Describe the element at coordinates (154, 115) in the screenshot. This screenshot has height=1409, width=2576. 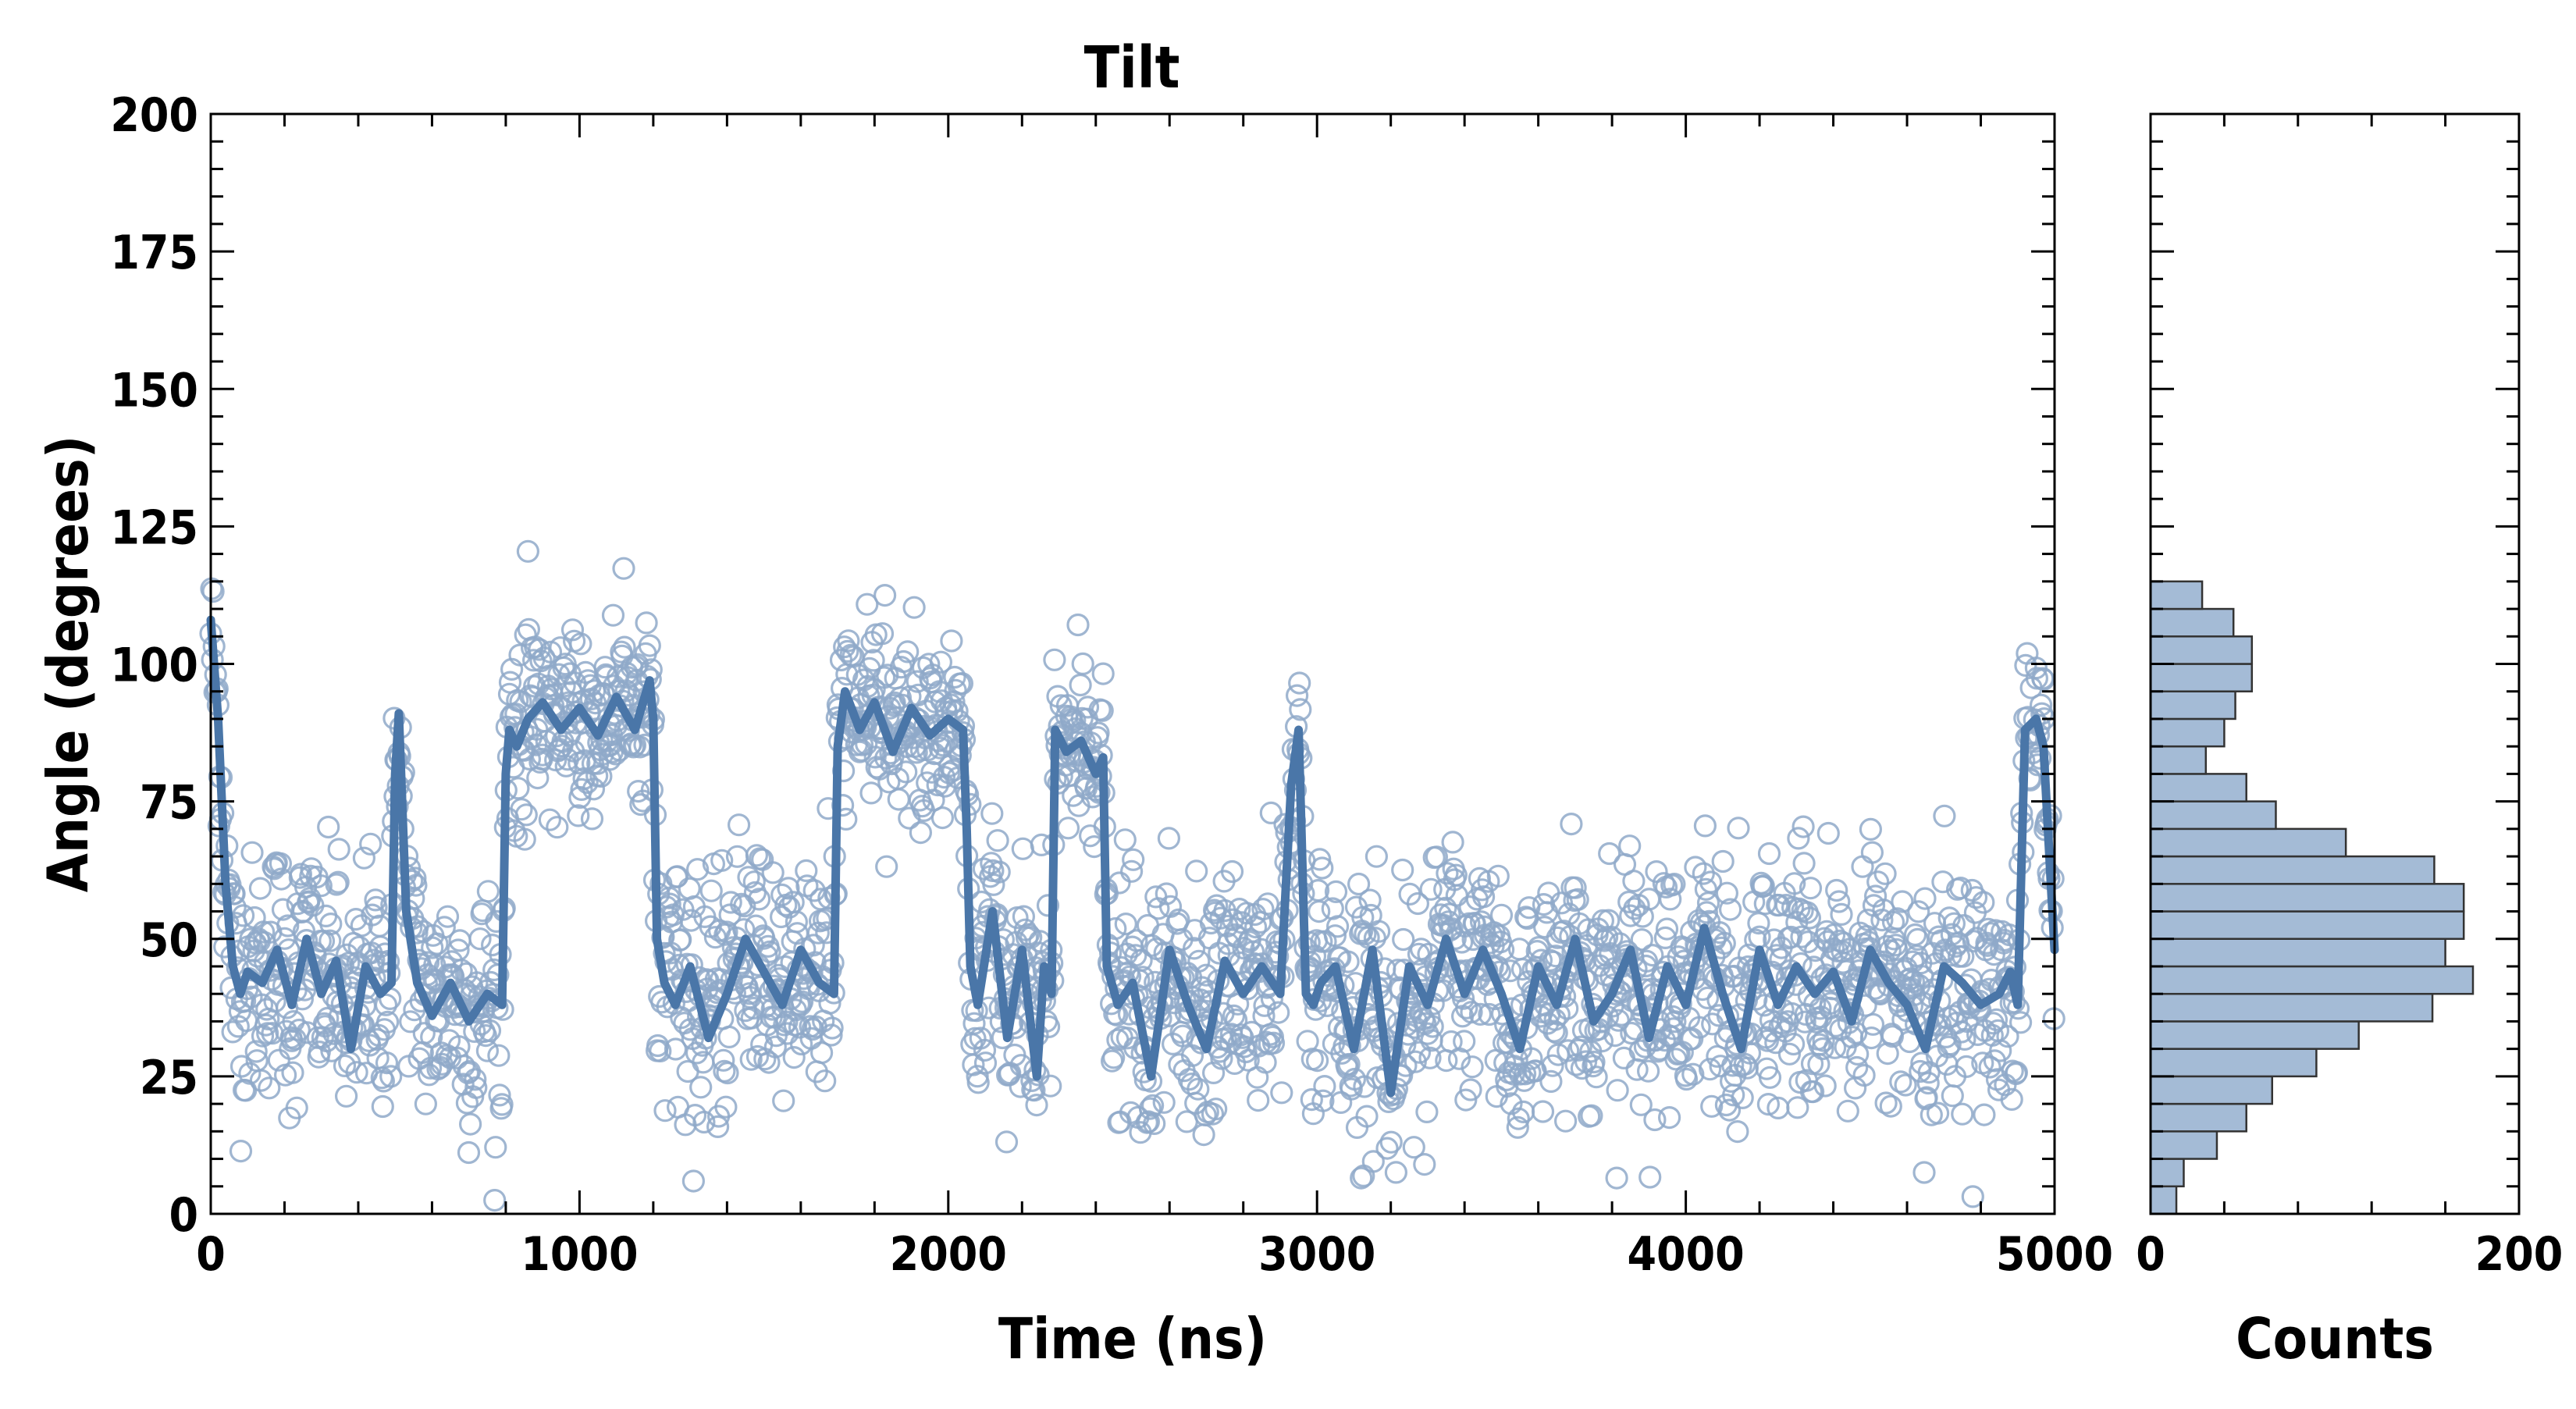
I see `y-tick-label: 200` at that location.